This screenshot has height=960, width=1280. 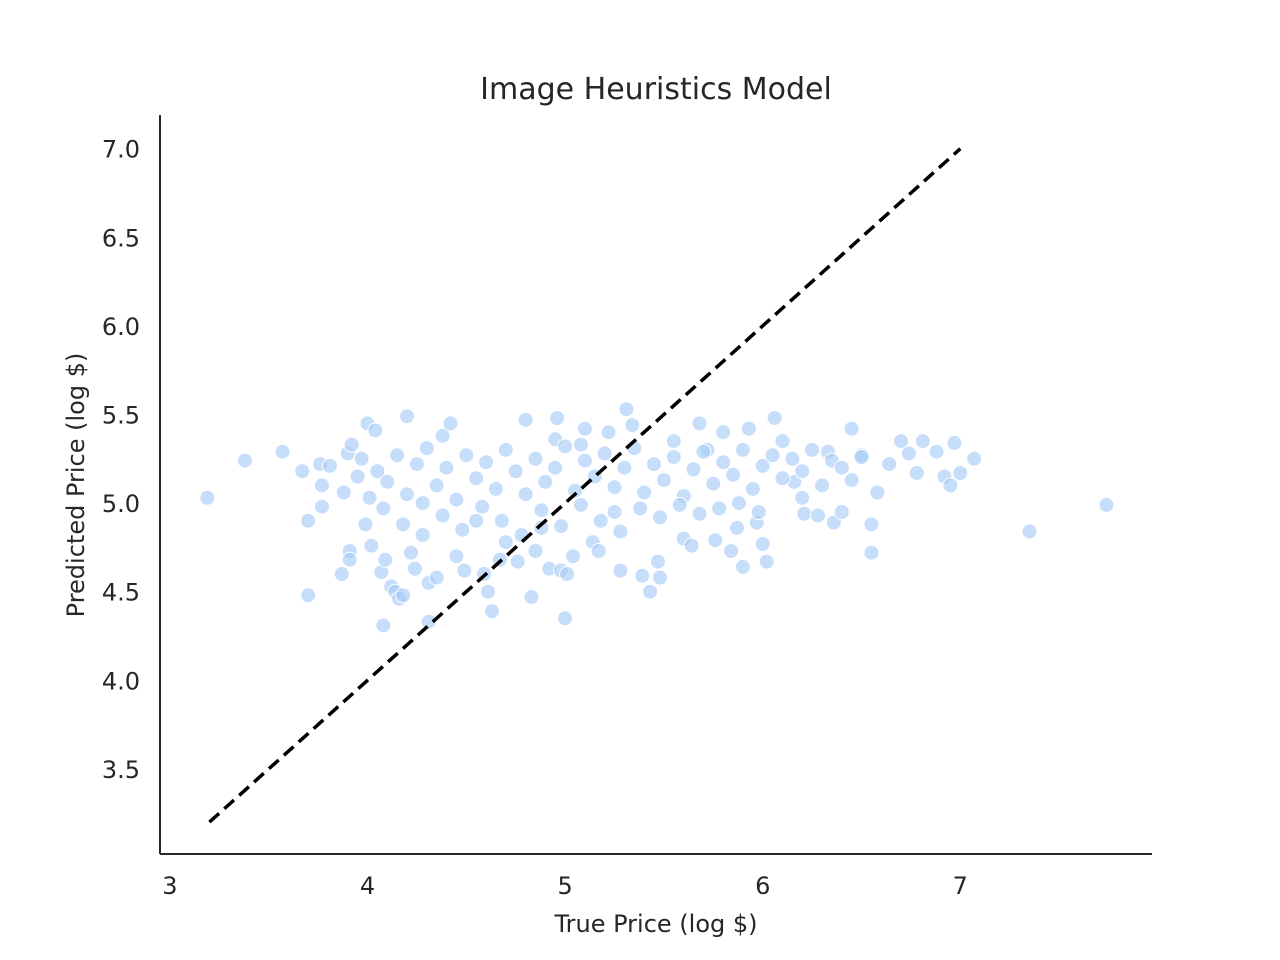 I want to click on x-tick-label: 5, so click(x=564, y=886).